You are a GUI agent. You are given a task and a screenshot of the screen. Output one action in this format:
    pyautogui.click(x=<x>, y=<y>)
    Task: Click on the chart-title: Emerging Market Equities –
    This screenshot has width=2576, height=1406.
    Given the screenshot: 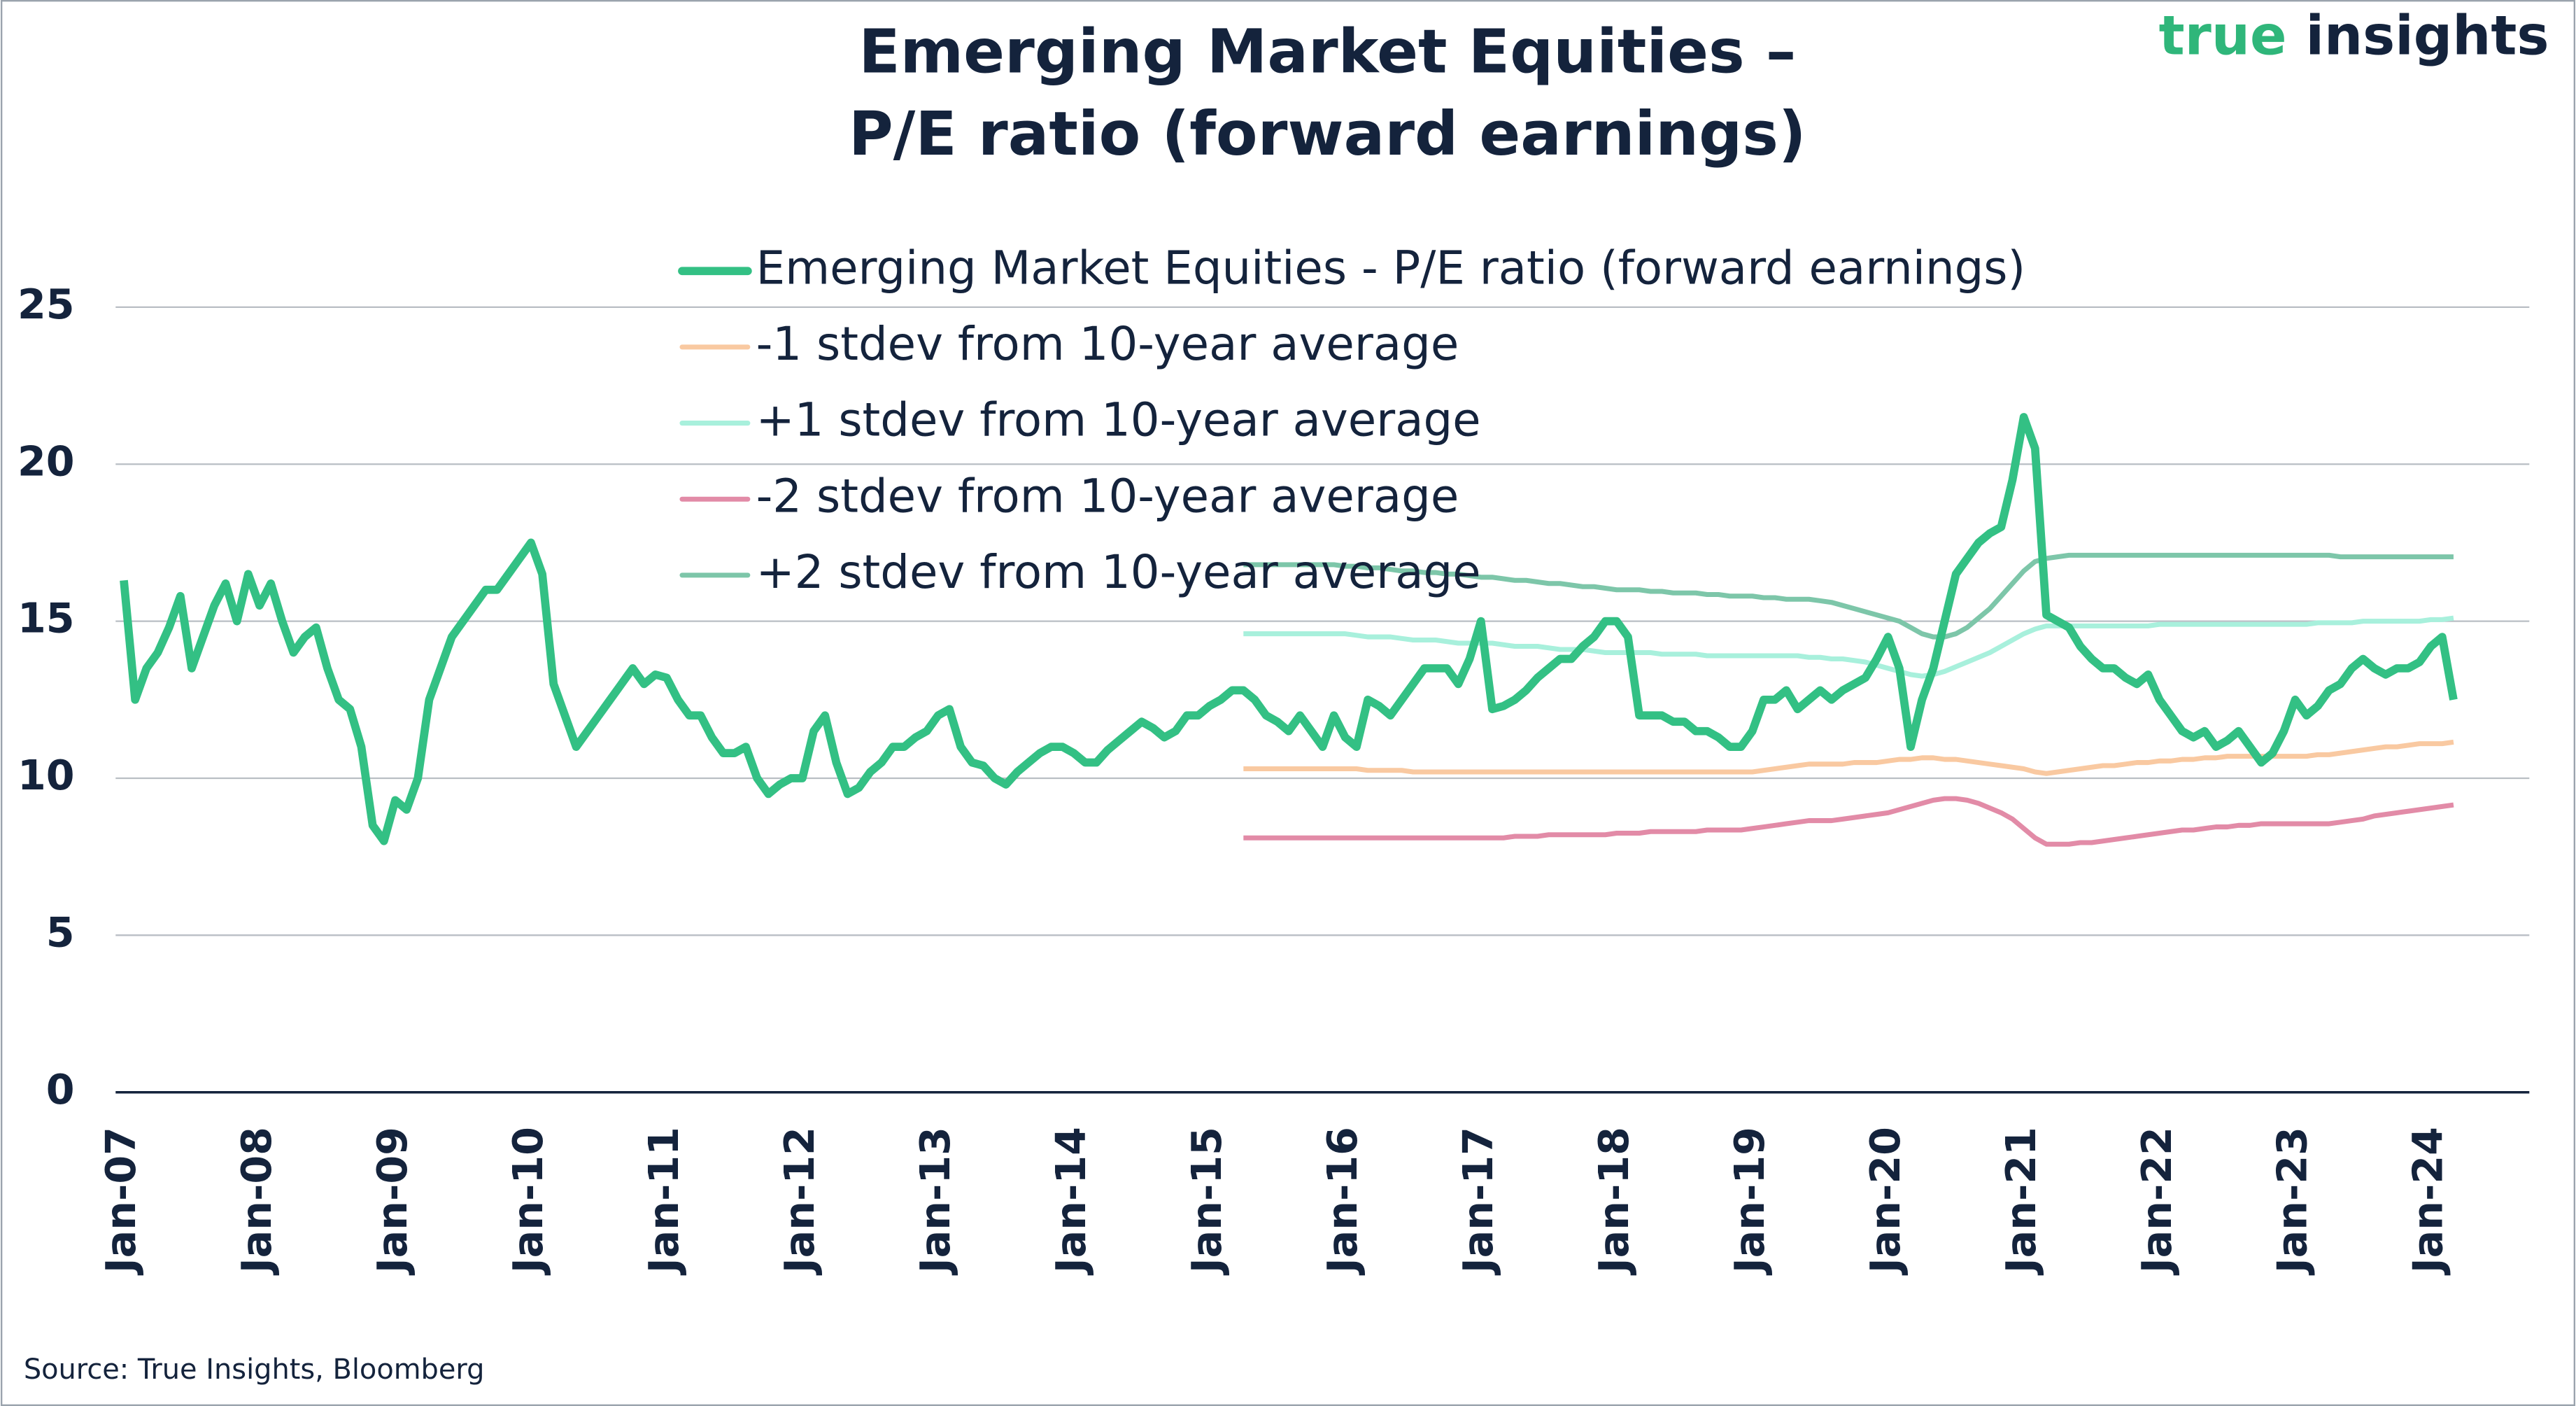 What is the action you would take?
    pyautogui.click(x=1327, y=52)
    